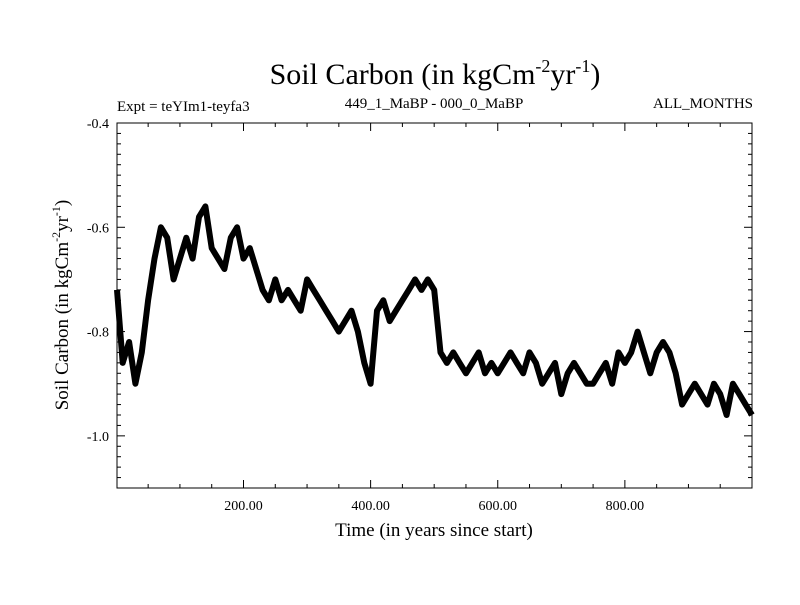  I want to click on title-main: Soil Carbon (in kgCm, so click(403, 74).